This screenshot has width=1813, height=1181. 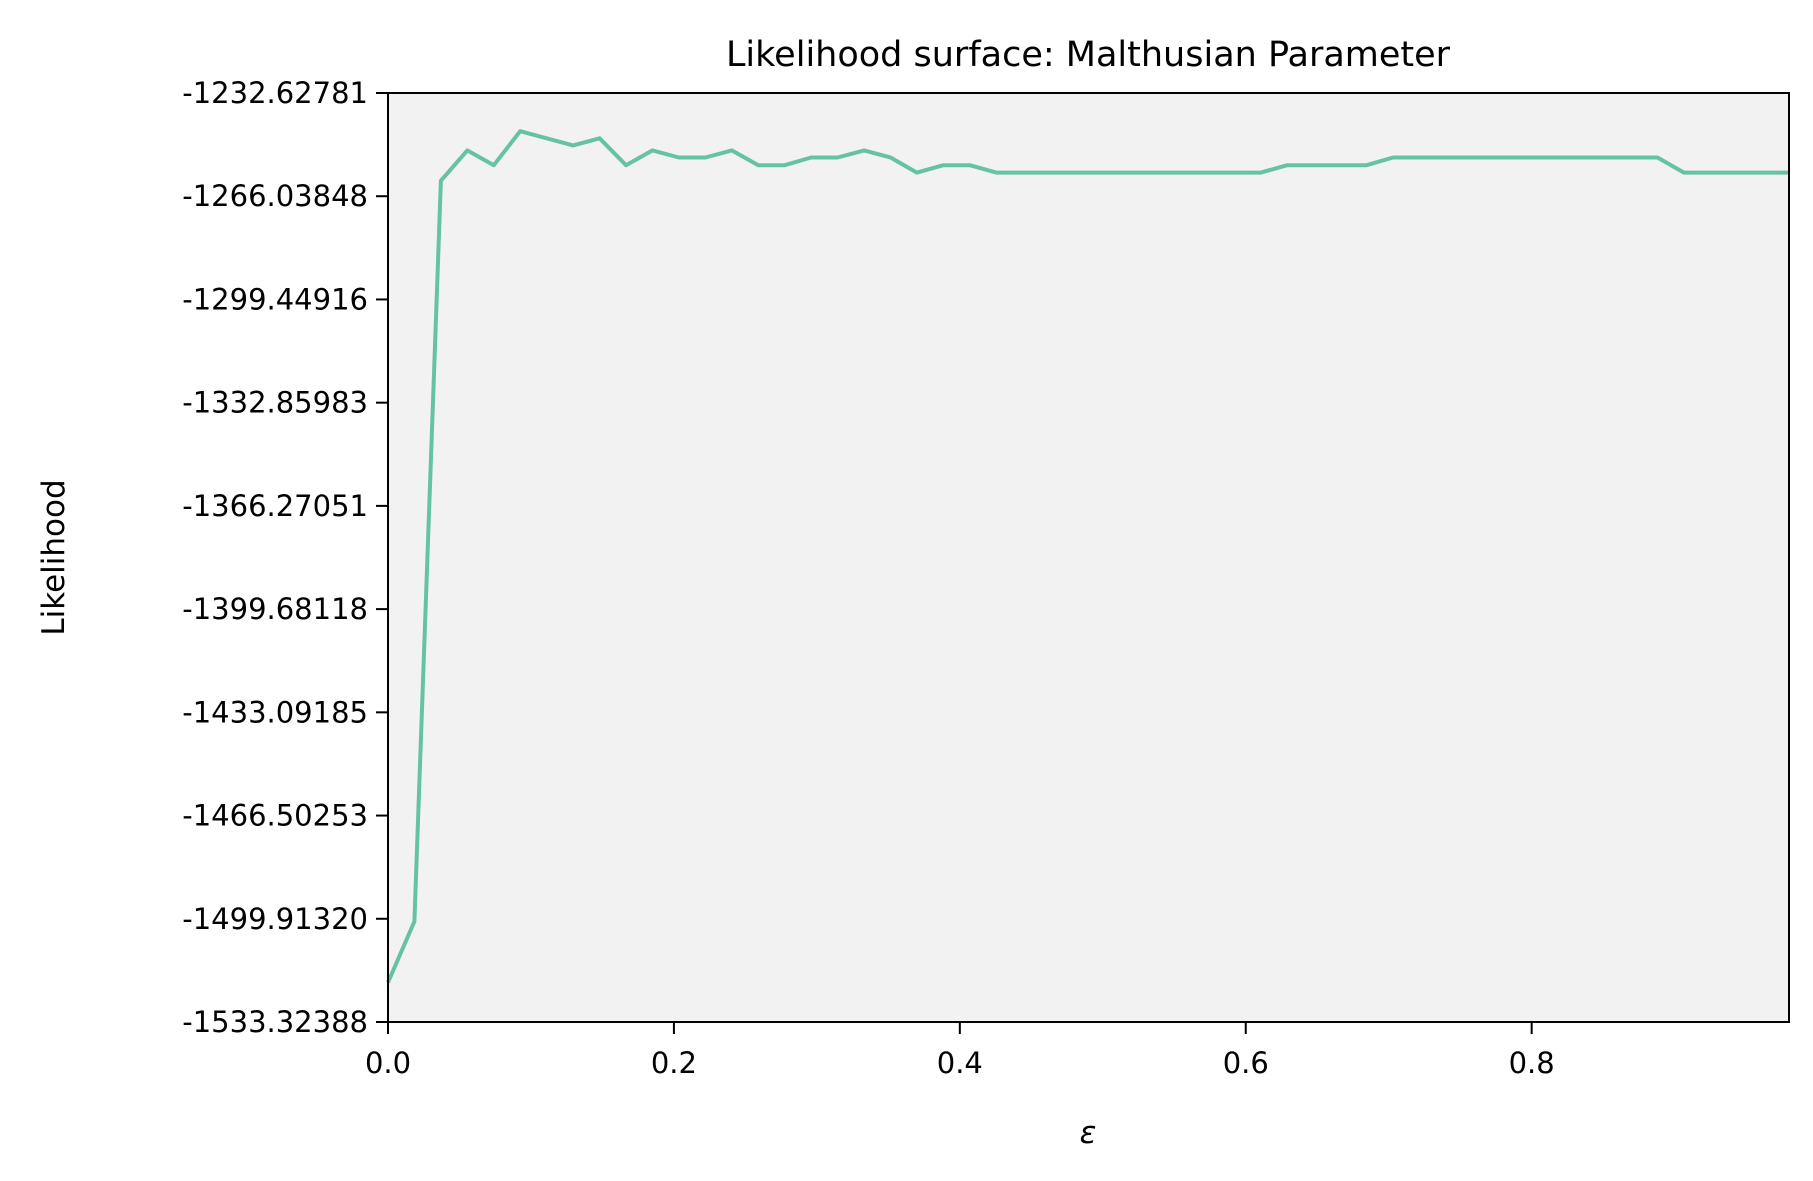 I want to click on x-tick-label: 0.6, so click(x=1246, y=1063).